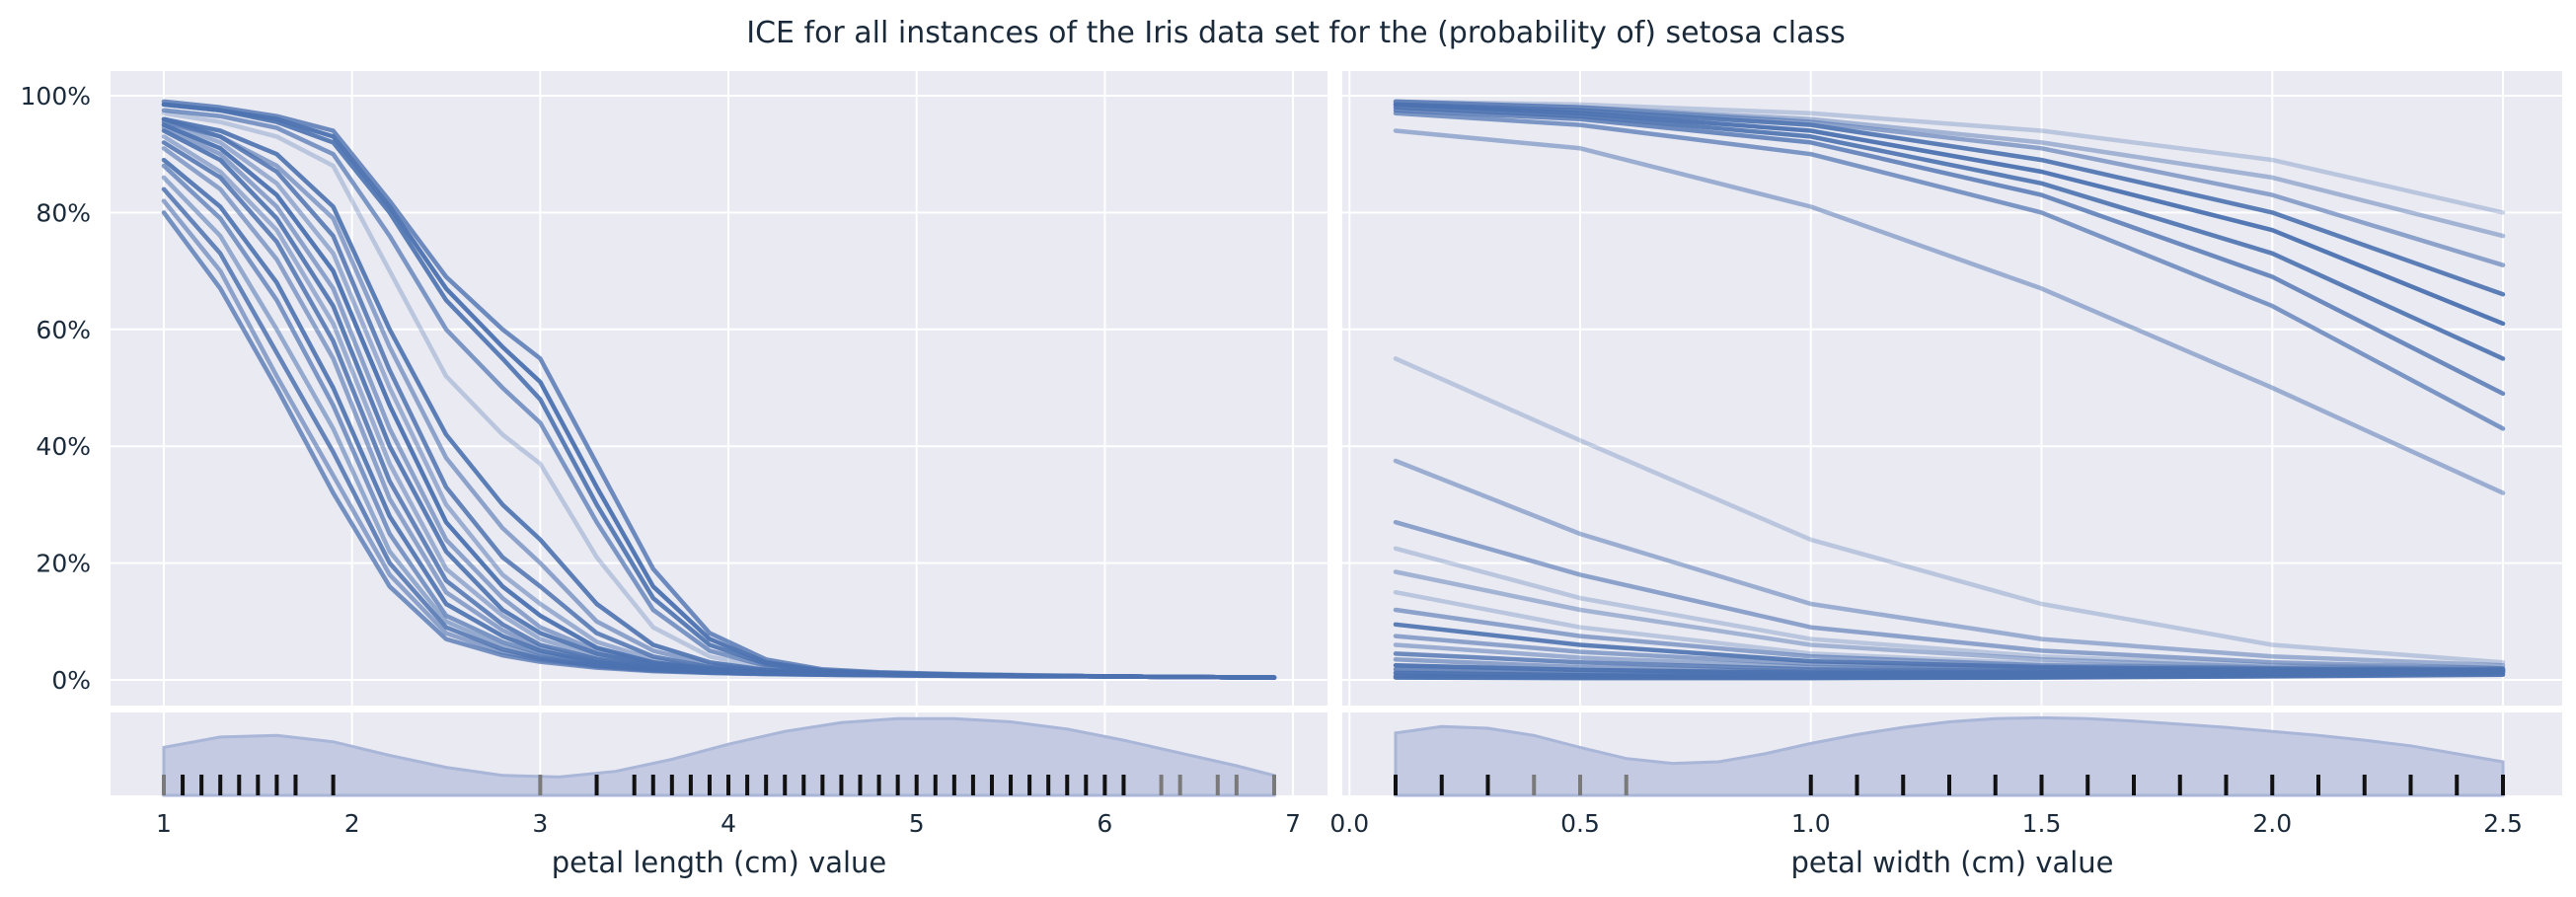 The image size is (2576, 897). What do you see at coordinates (719, 862) in the screenshot?
I see `x-axis-label: petal length (cm) value` at bounding box center [719, 862].